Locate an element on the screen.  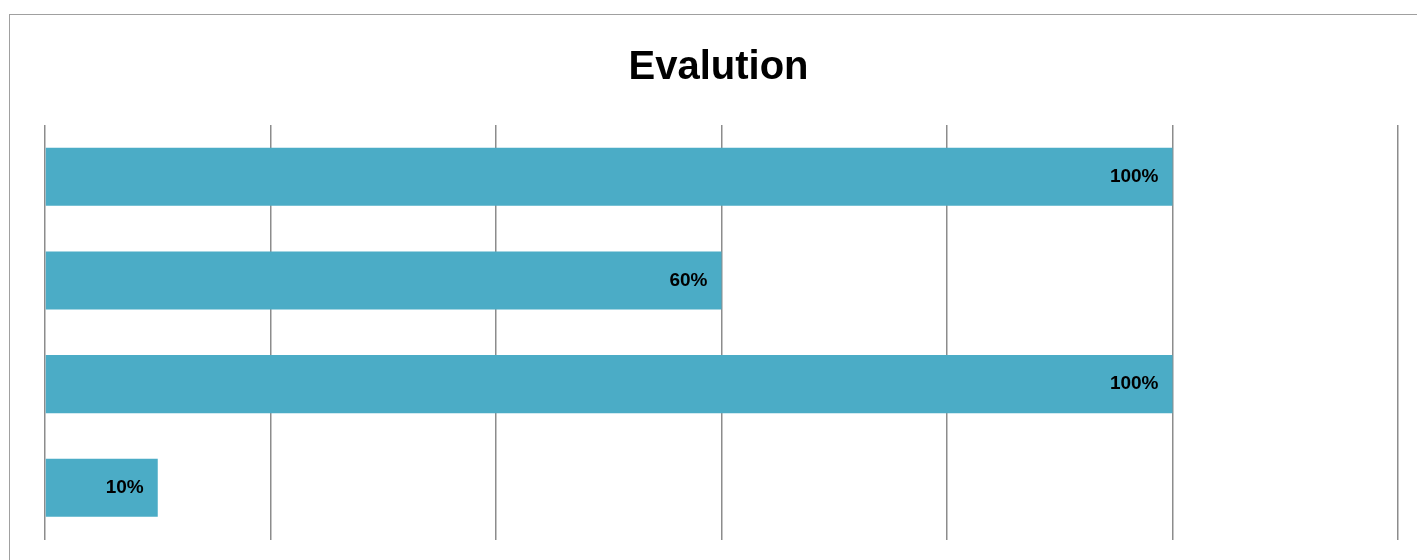
chart-title: Evalution is located at coordinates (718, 65).